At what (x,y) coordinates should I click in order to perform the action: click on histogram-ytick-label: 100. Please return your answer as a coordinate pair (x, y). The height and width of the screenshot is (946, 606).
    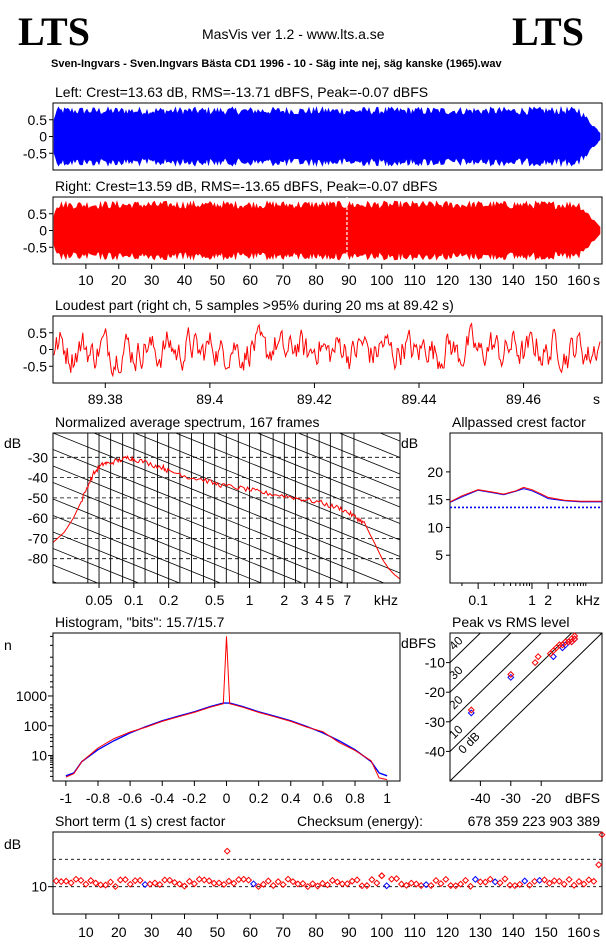
    Looking at the image, I should click on (36, 726).